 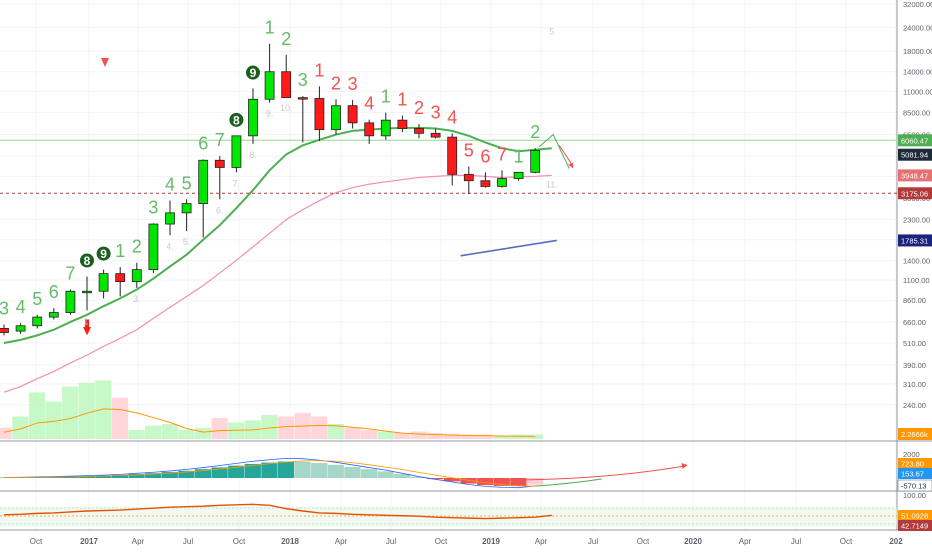 What do you see at coordinates (170, 246) in the screenshot?
I see `count-label: 4.` at bounding box center [170, 246].